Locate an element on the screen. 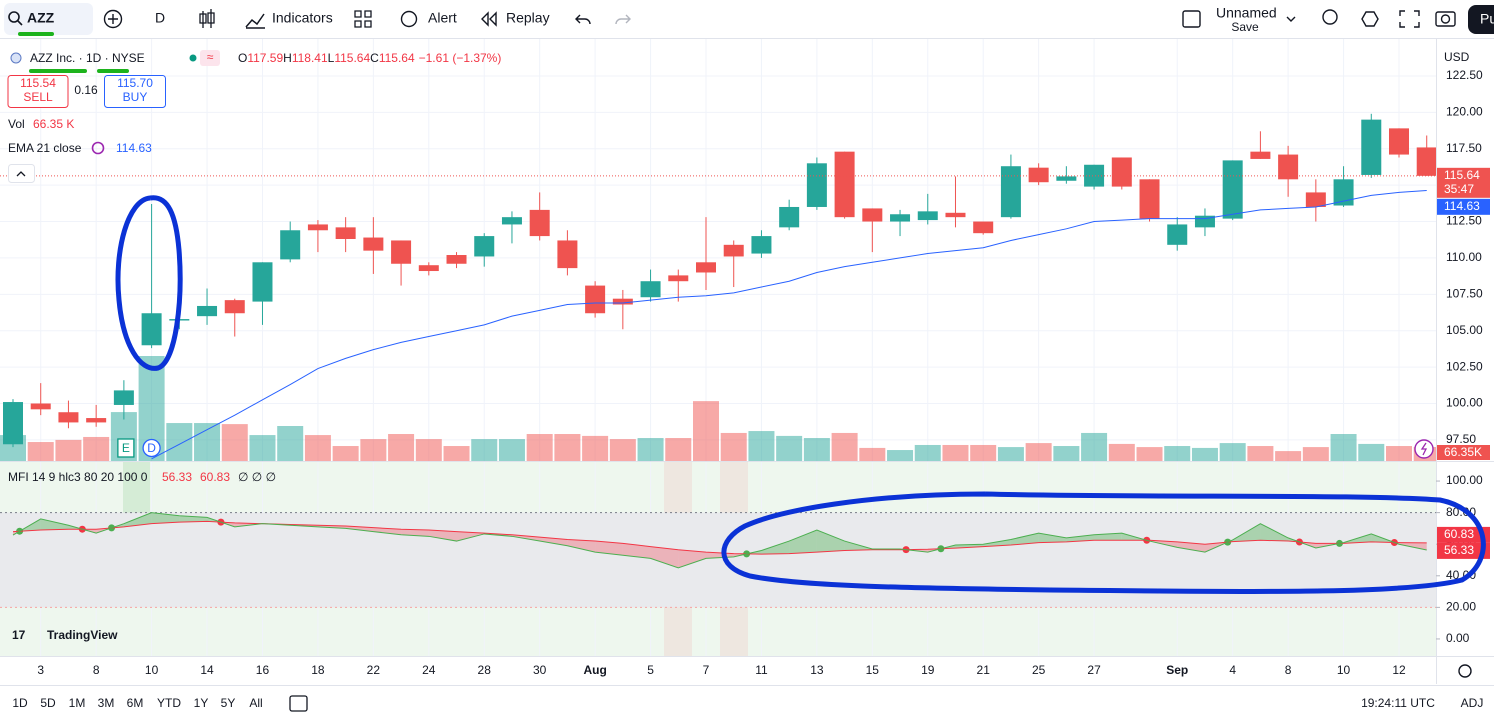 The width and height of the screenshot is (1494, 722). mfi-line is located at coordinates (719, 540).